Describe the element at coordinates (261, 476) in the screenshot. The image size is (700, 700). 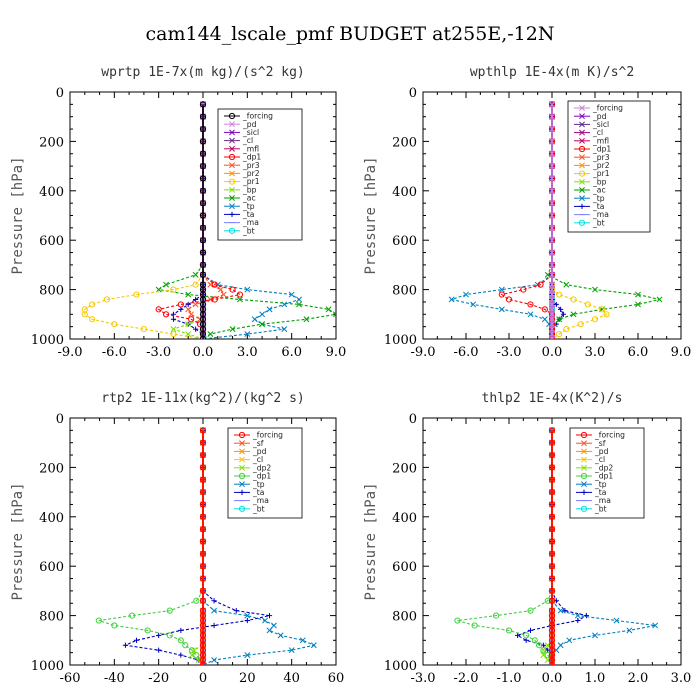
I see `legend-entry: _dp1` at that location.